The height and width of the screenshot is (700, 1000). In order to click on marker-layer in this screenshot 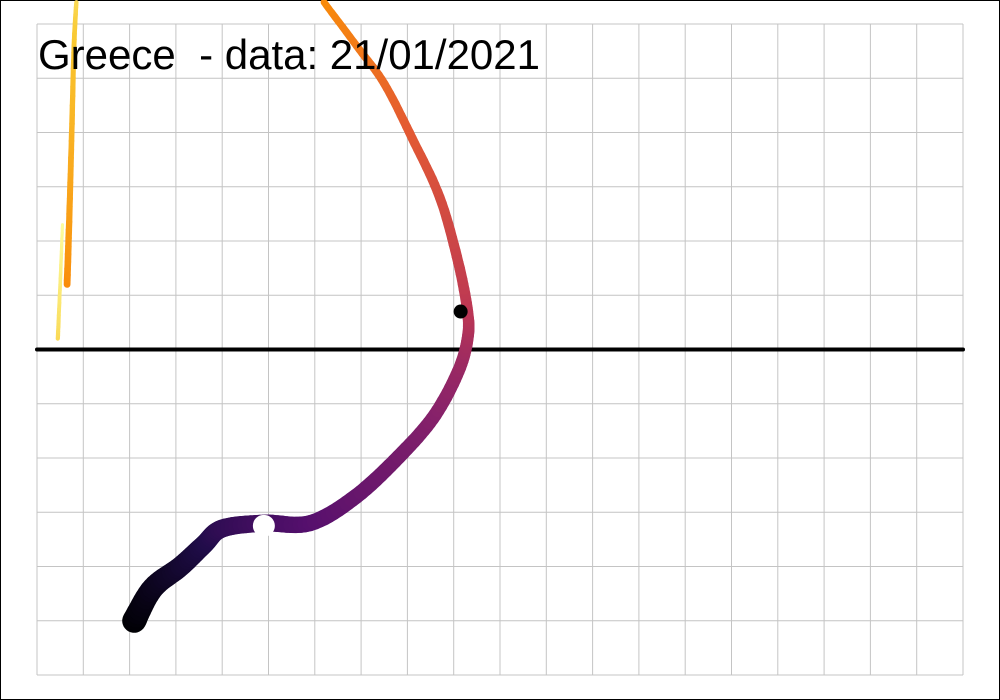, I will do `click(360, 420)`.